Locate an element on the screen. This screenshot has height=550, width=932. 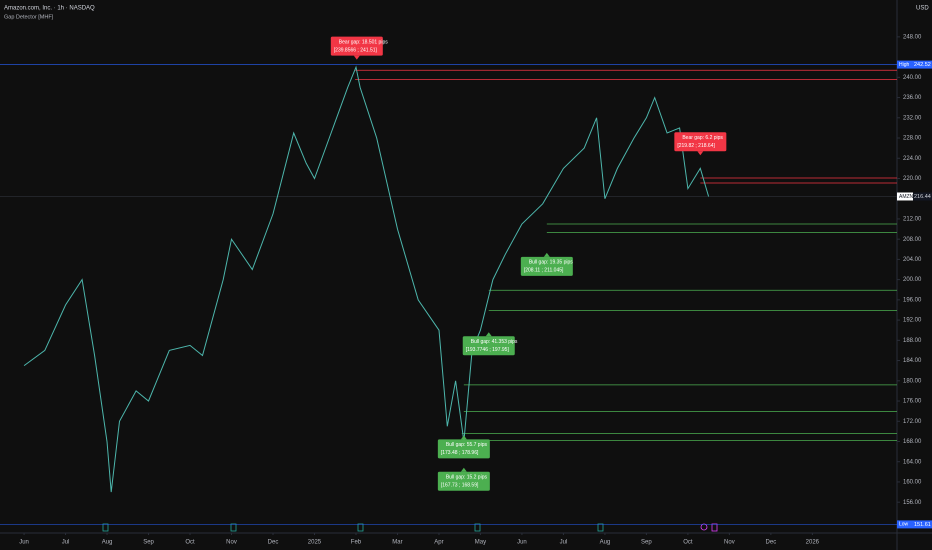
gap-annotation: Bull gap: 15.2 pips [167.73 ; 168.59] is located at coordinates (463, 479).